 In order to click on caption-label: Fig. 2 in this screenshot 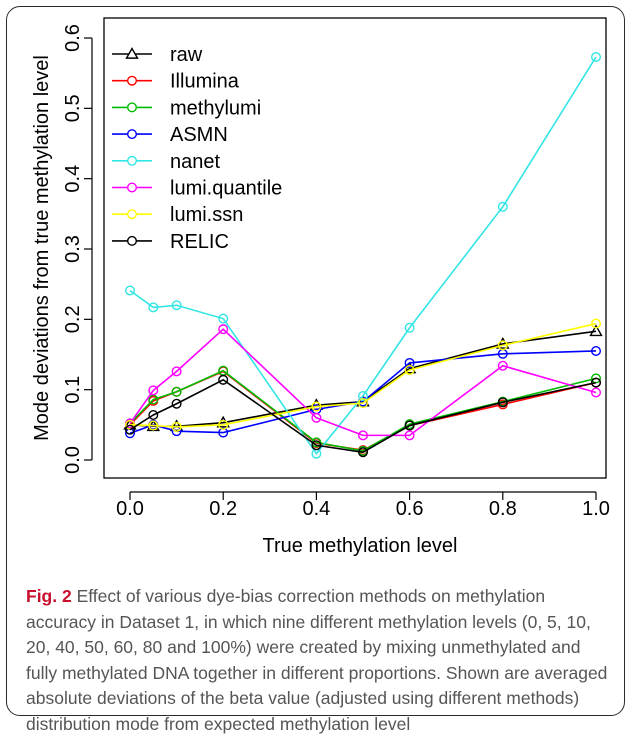, I will do `click(49, 596)`.